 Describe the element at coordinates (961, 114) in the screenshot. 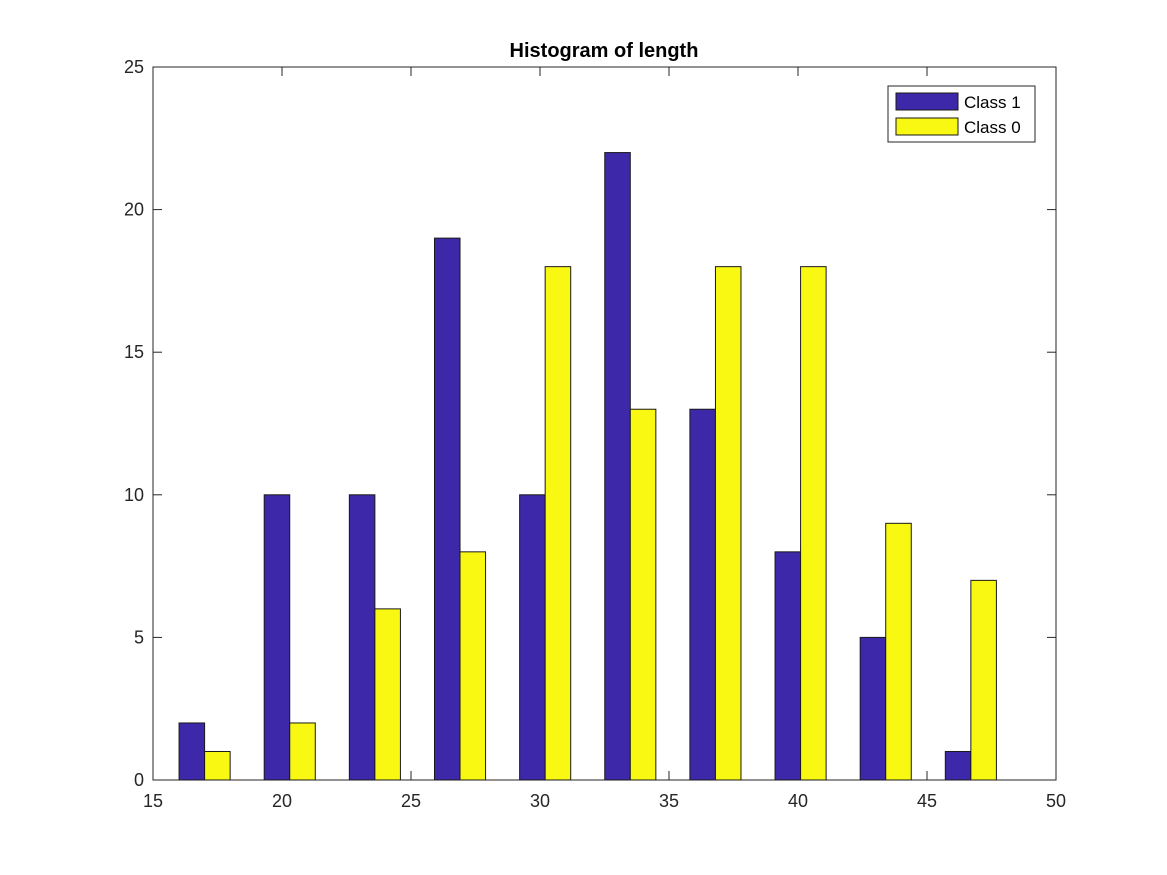

I see `legend: Class 1 Class 0` at that location.